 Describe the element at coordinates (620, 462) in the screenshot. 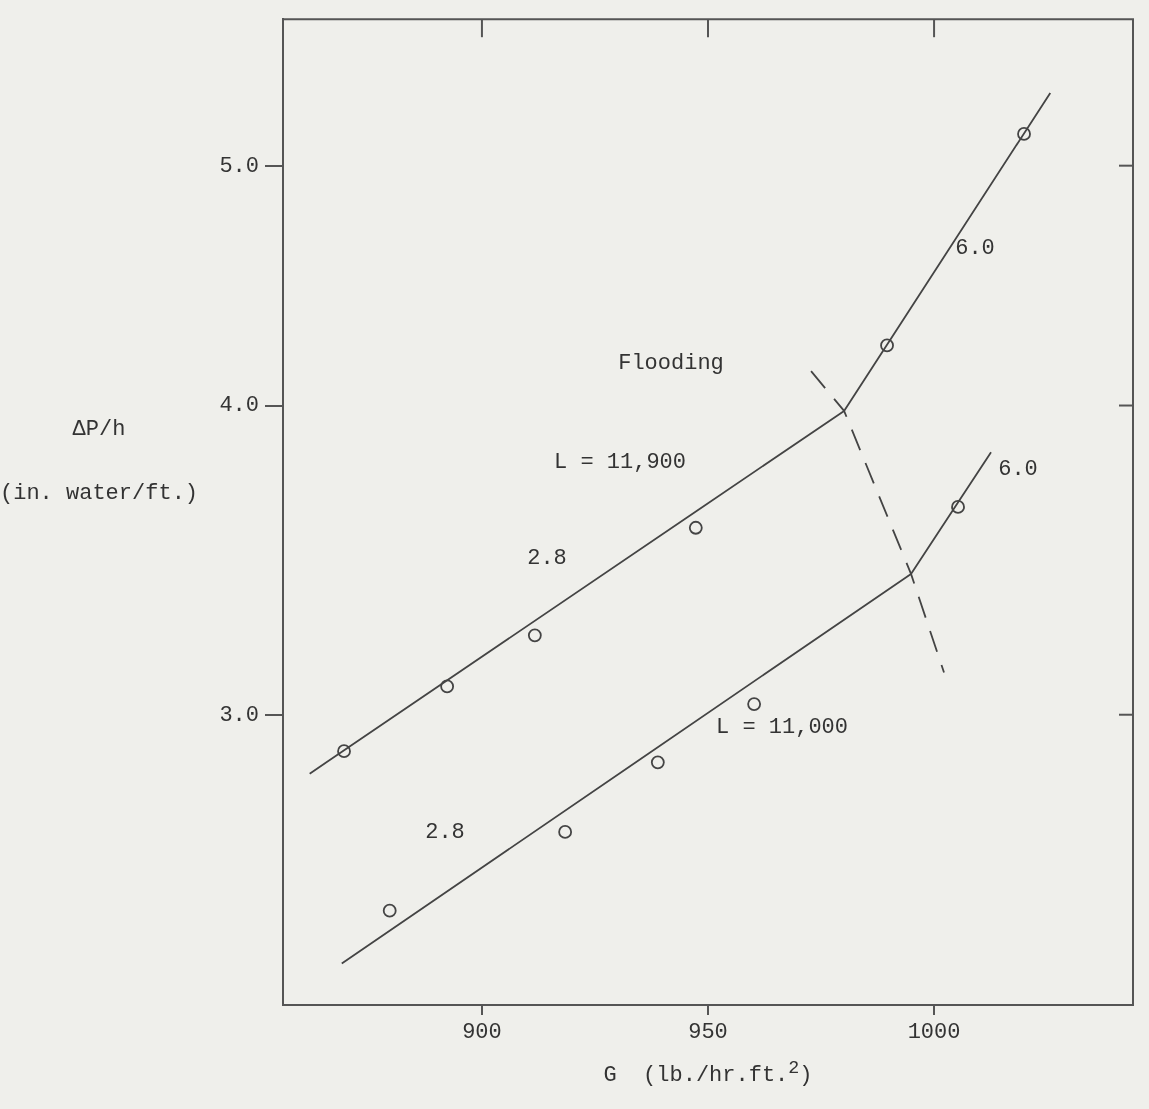

I see `annotation: L = 11,900` at that location.